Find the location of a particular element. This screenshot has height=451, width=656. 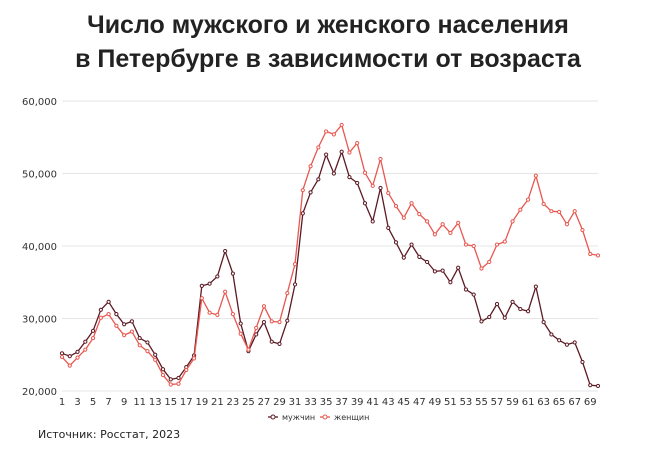

x-tick-label: 7 is located at coordinates (108, 402).